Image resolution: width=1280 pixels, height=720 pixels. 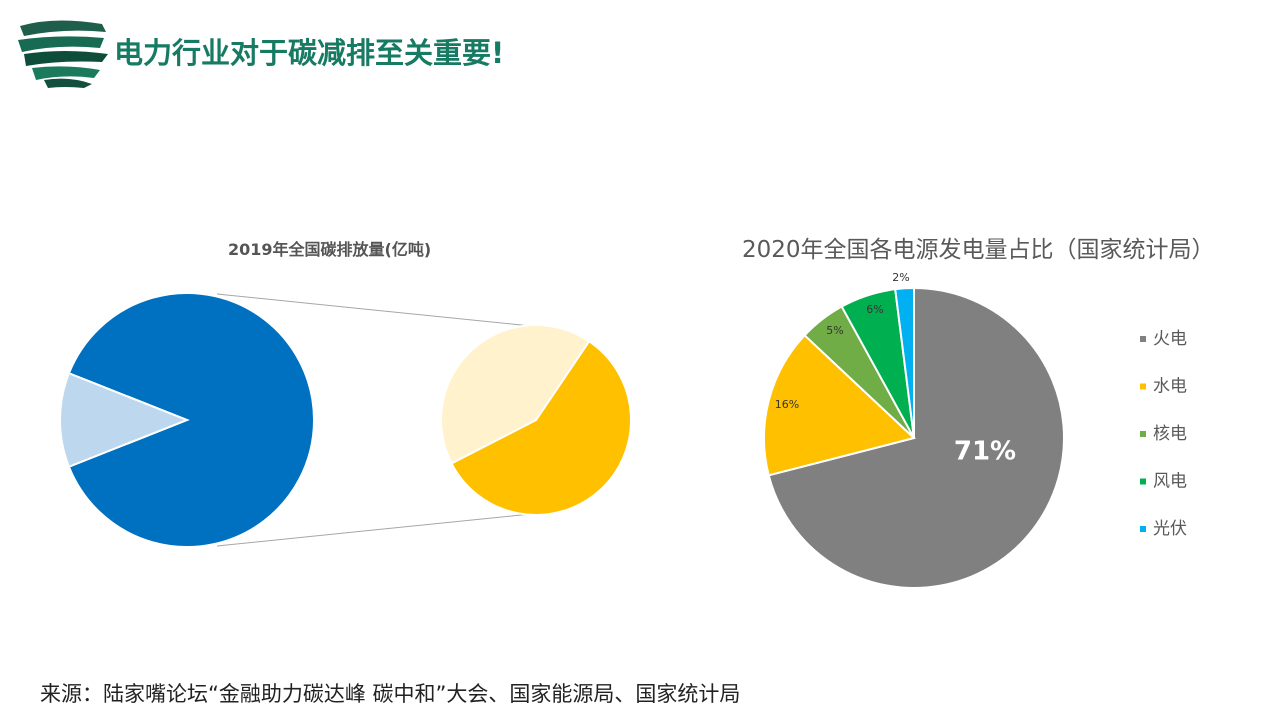 What do you see at coordinates (834, 330) in the screenshot?
I see `data-label-nuclear: 5%` at bounding box center [834, 330].